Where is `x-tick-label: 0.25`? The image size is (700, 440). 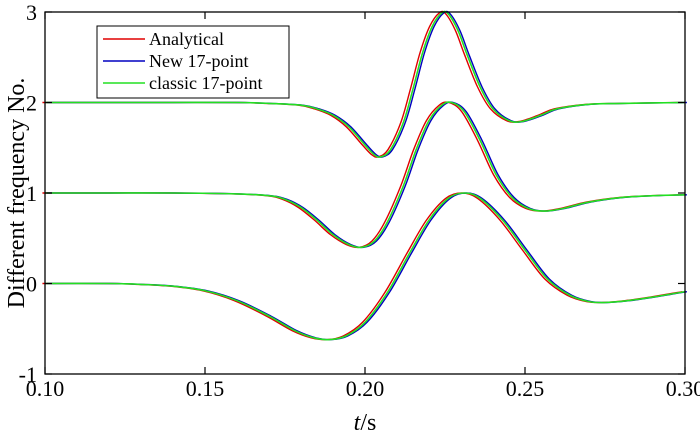 x-tick-label: 0.25 is located at coordinates (525, 388).